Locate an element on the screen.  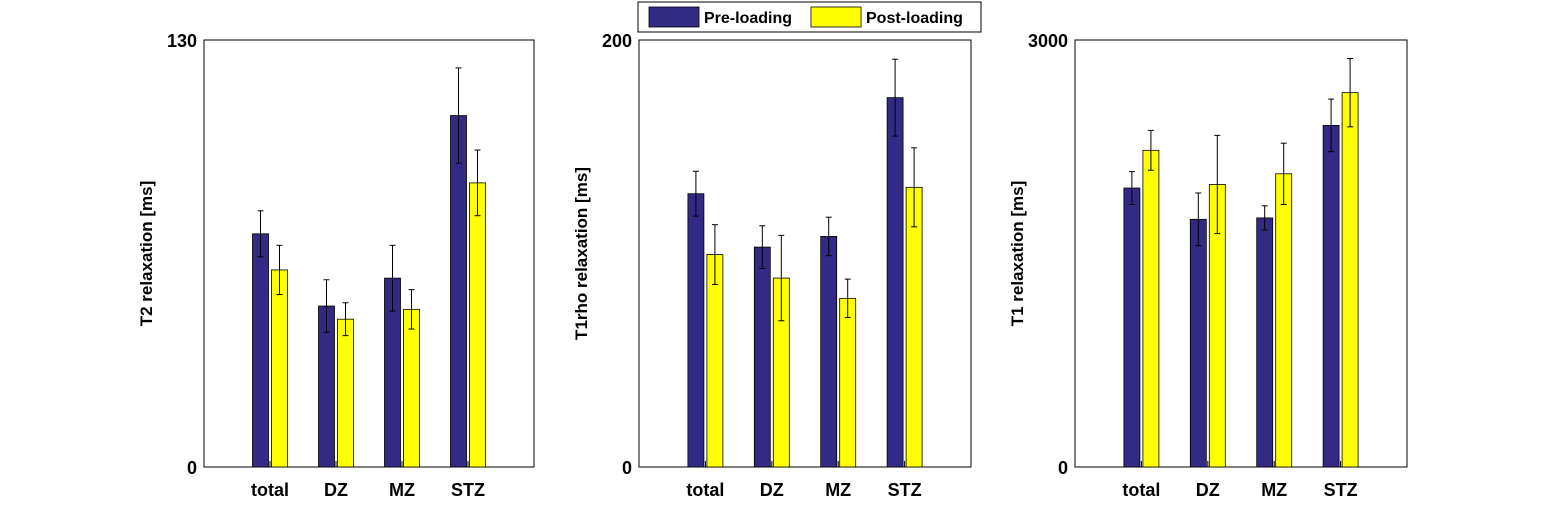
legend-swatch-post-loading is located at coordinates (836, 17).